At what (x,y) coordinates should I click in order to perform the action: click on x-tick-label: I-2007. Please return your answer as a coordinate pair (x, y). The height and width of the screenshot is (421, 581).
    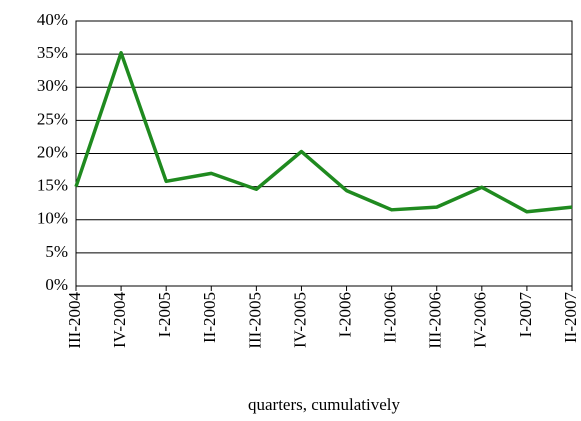
    Looking at the image, I should click on (525, 315).